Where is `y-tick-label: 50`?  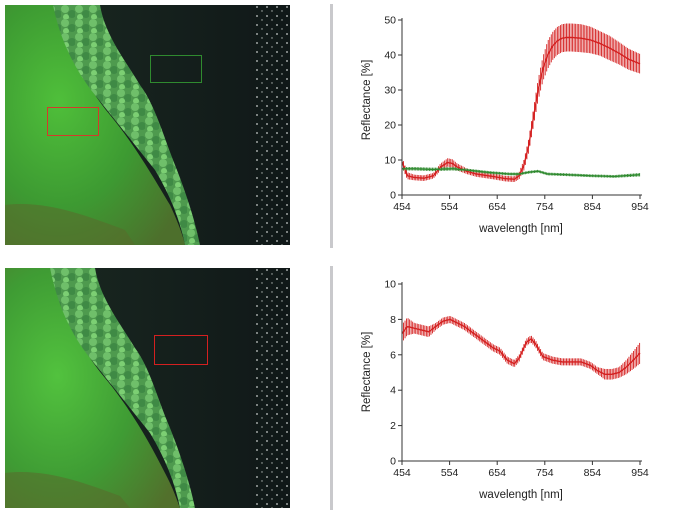
y-tick-label: 50 is located at coordinates (390, 21).